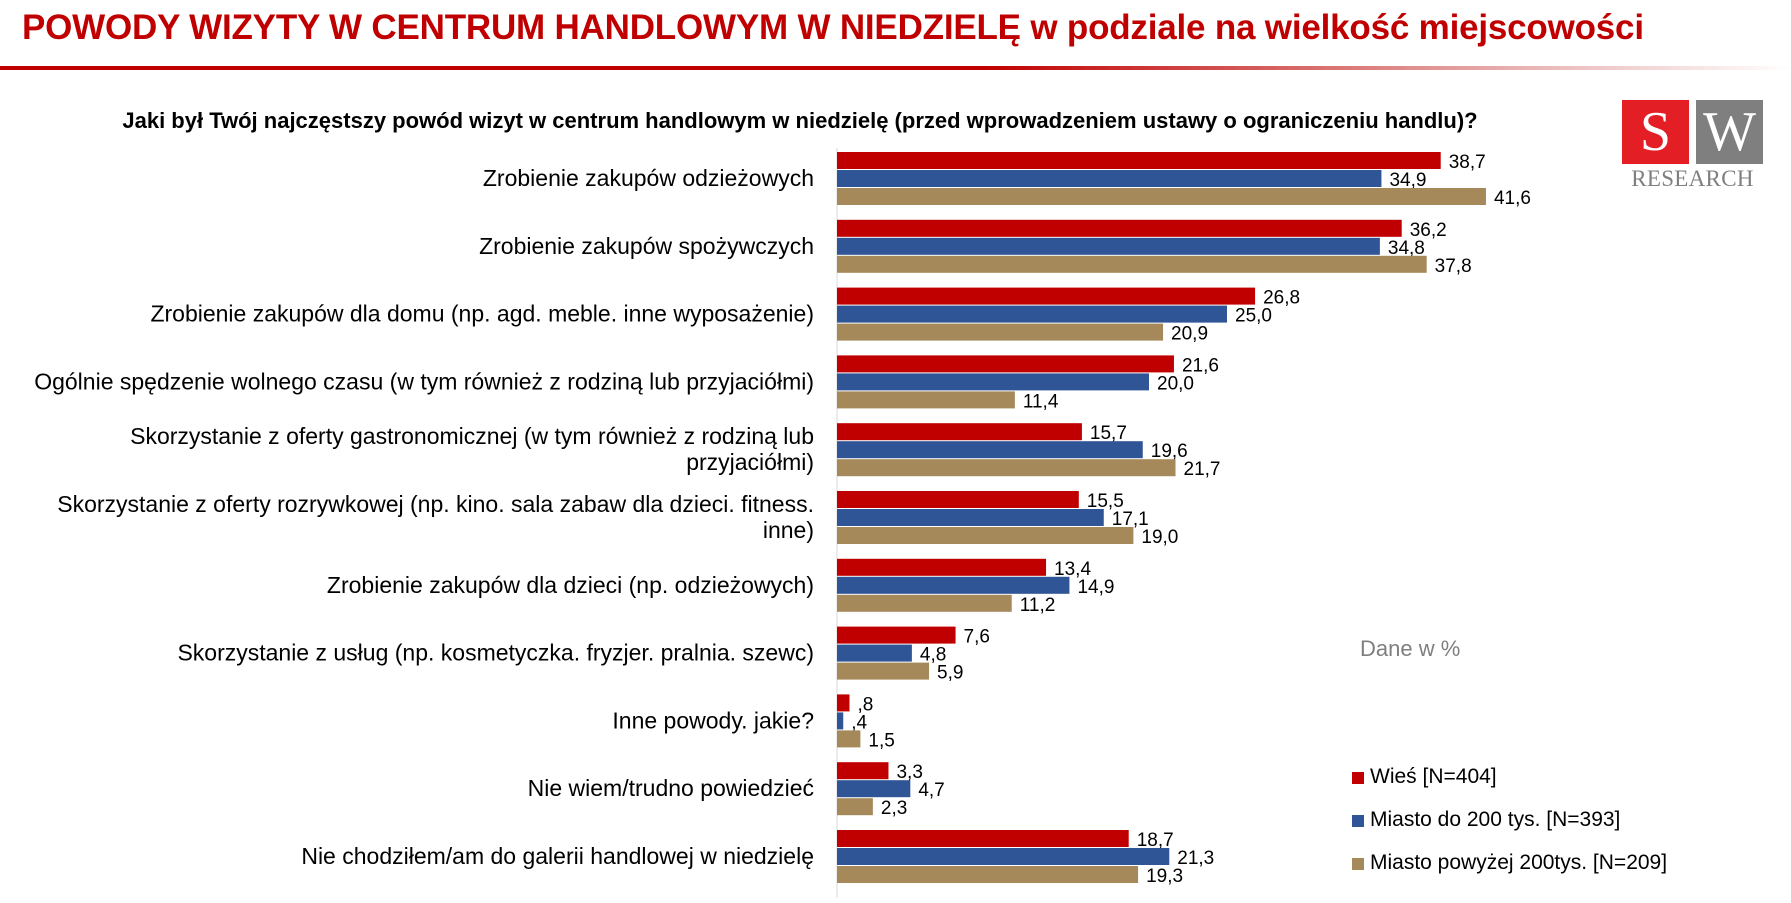 The height and width of the screenshot is (903, 1791). Describe the element at coordinates (1495, 819) in the screenshot. I see `legend-label-miasto-do-200: Miasto do 200 tys. [N=393]` at that location.